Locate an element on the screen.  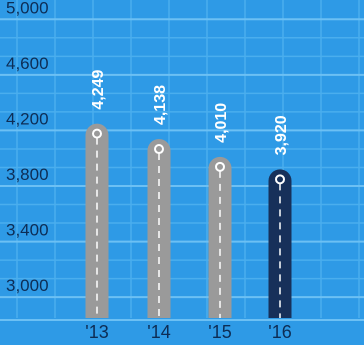
y-tick-label: 5,000 is located at coordinates (27, 8).